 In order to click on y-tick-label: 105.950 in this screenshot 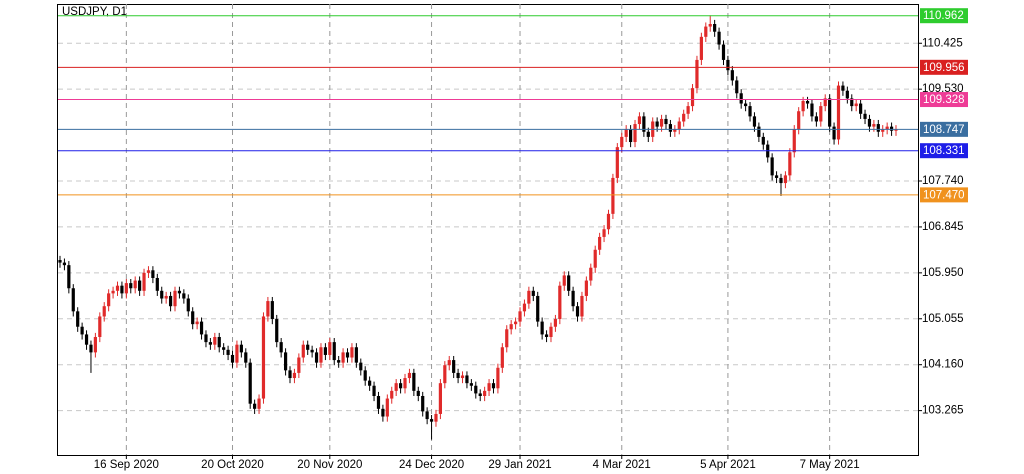, I will do `click(943, 273)`.